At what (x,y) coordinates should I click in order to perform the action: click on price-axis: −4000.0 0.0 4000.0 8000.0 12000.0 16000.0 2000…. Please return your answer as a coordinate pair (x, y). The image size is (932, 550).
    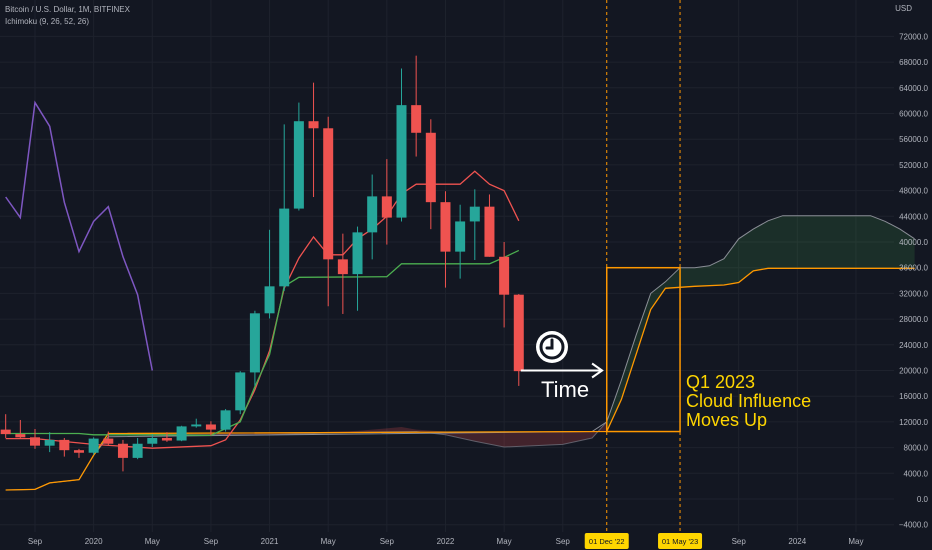
    Looking at the image, I should click on (914, 280).